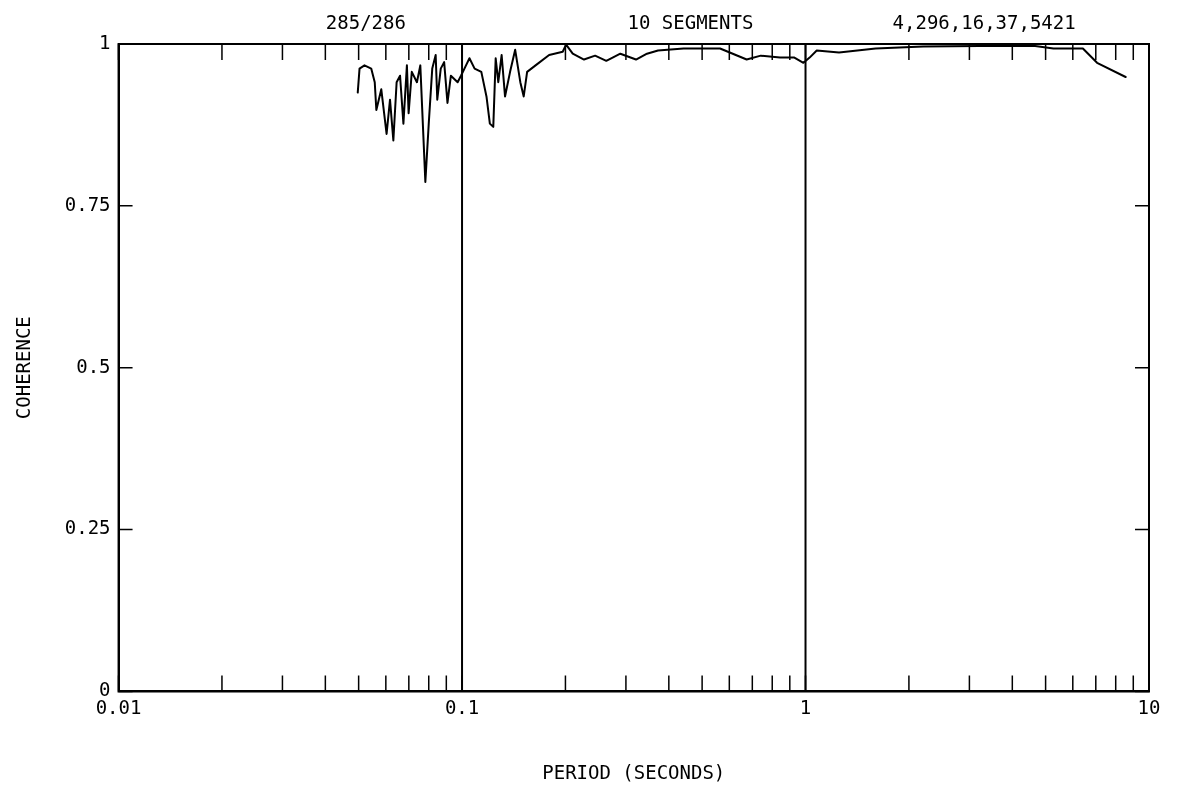  I want to click on y-tick-label: 0.75, so click(87, 203).